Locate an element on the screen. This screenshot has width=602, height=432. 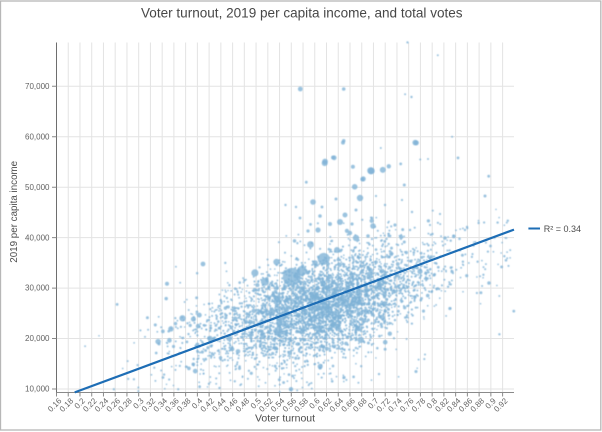
svg-text: 40,000 is located at coordinates (37, 237).